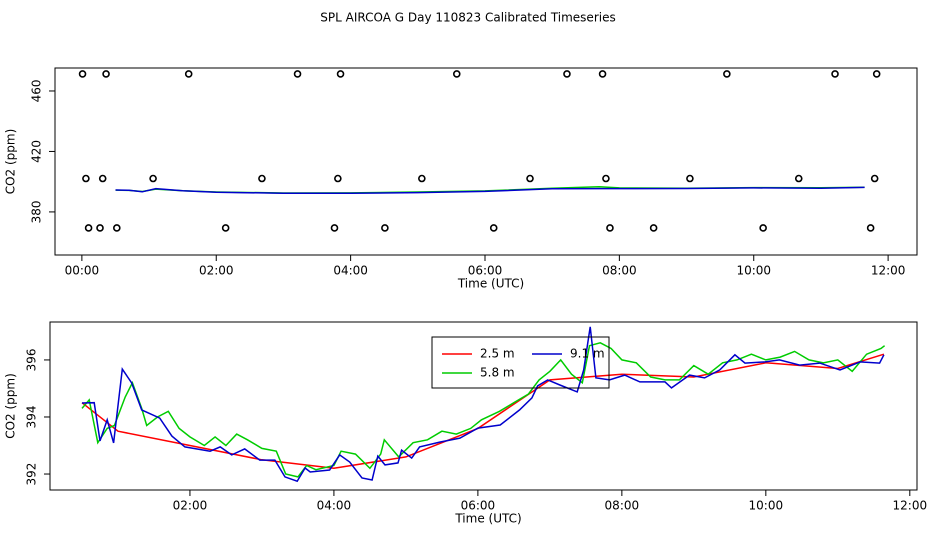 Image resolution: width=936 pixels, height=540 pixels. What do you see at coordinates (490, 190) in the screenshot?
I see `series-line` at bounding box center [490, 190].